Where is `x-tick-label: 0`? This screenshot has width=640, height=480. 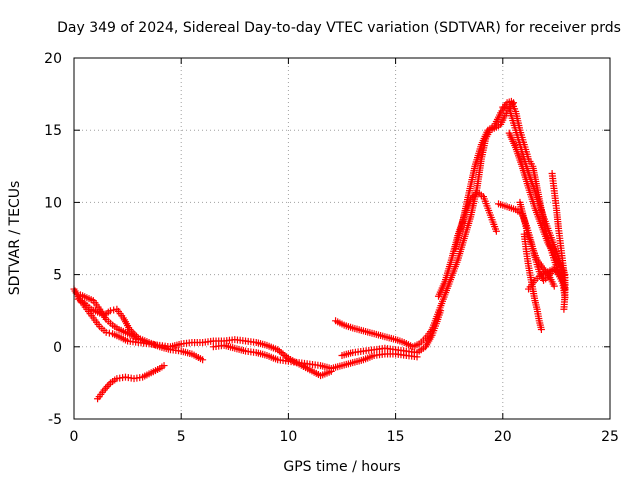
x-tick-label: 0 is located at coordinates (74, 437).